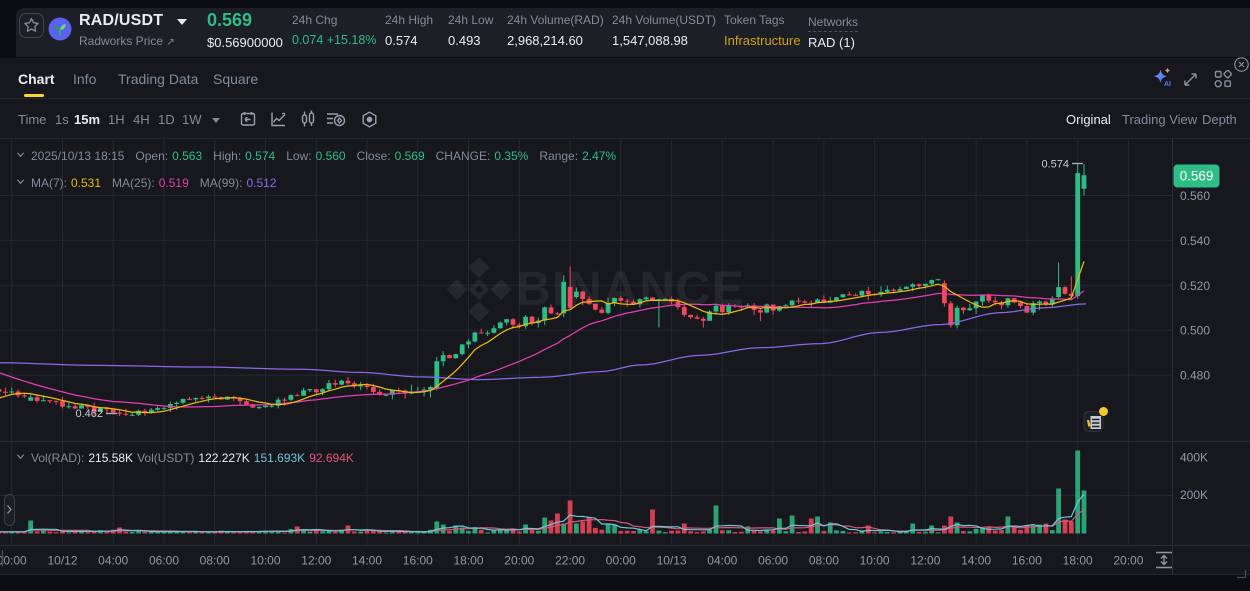 Image resolution: width=1250 pixels, height=591 pixels. What do you see at coordinates (1195, 376) in the screenshot?
I see `svg-text: 0.480` at bounding box center [1195, 376].